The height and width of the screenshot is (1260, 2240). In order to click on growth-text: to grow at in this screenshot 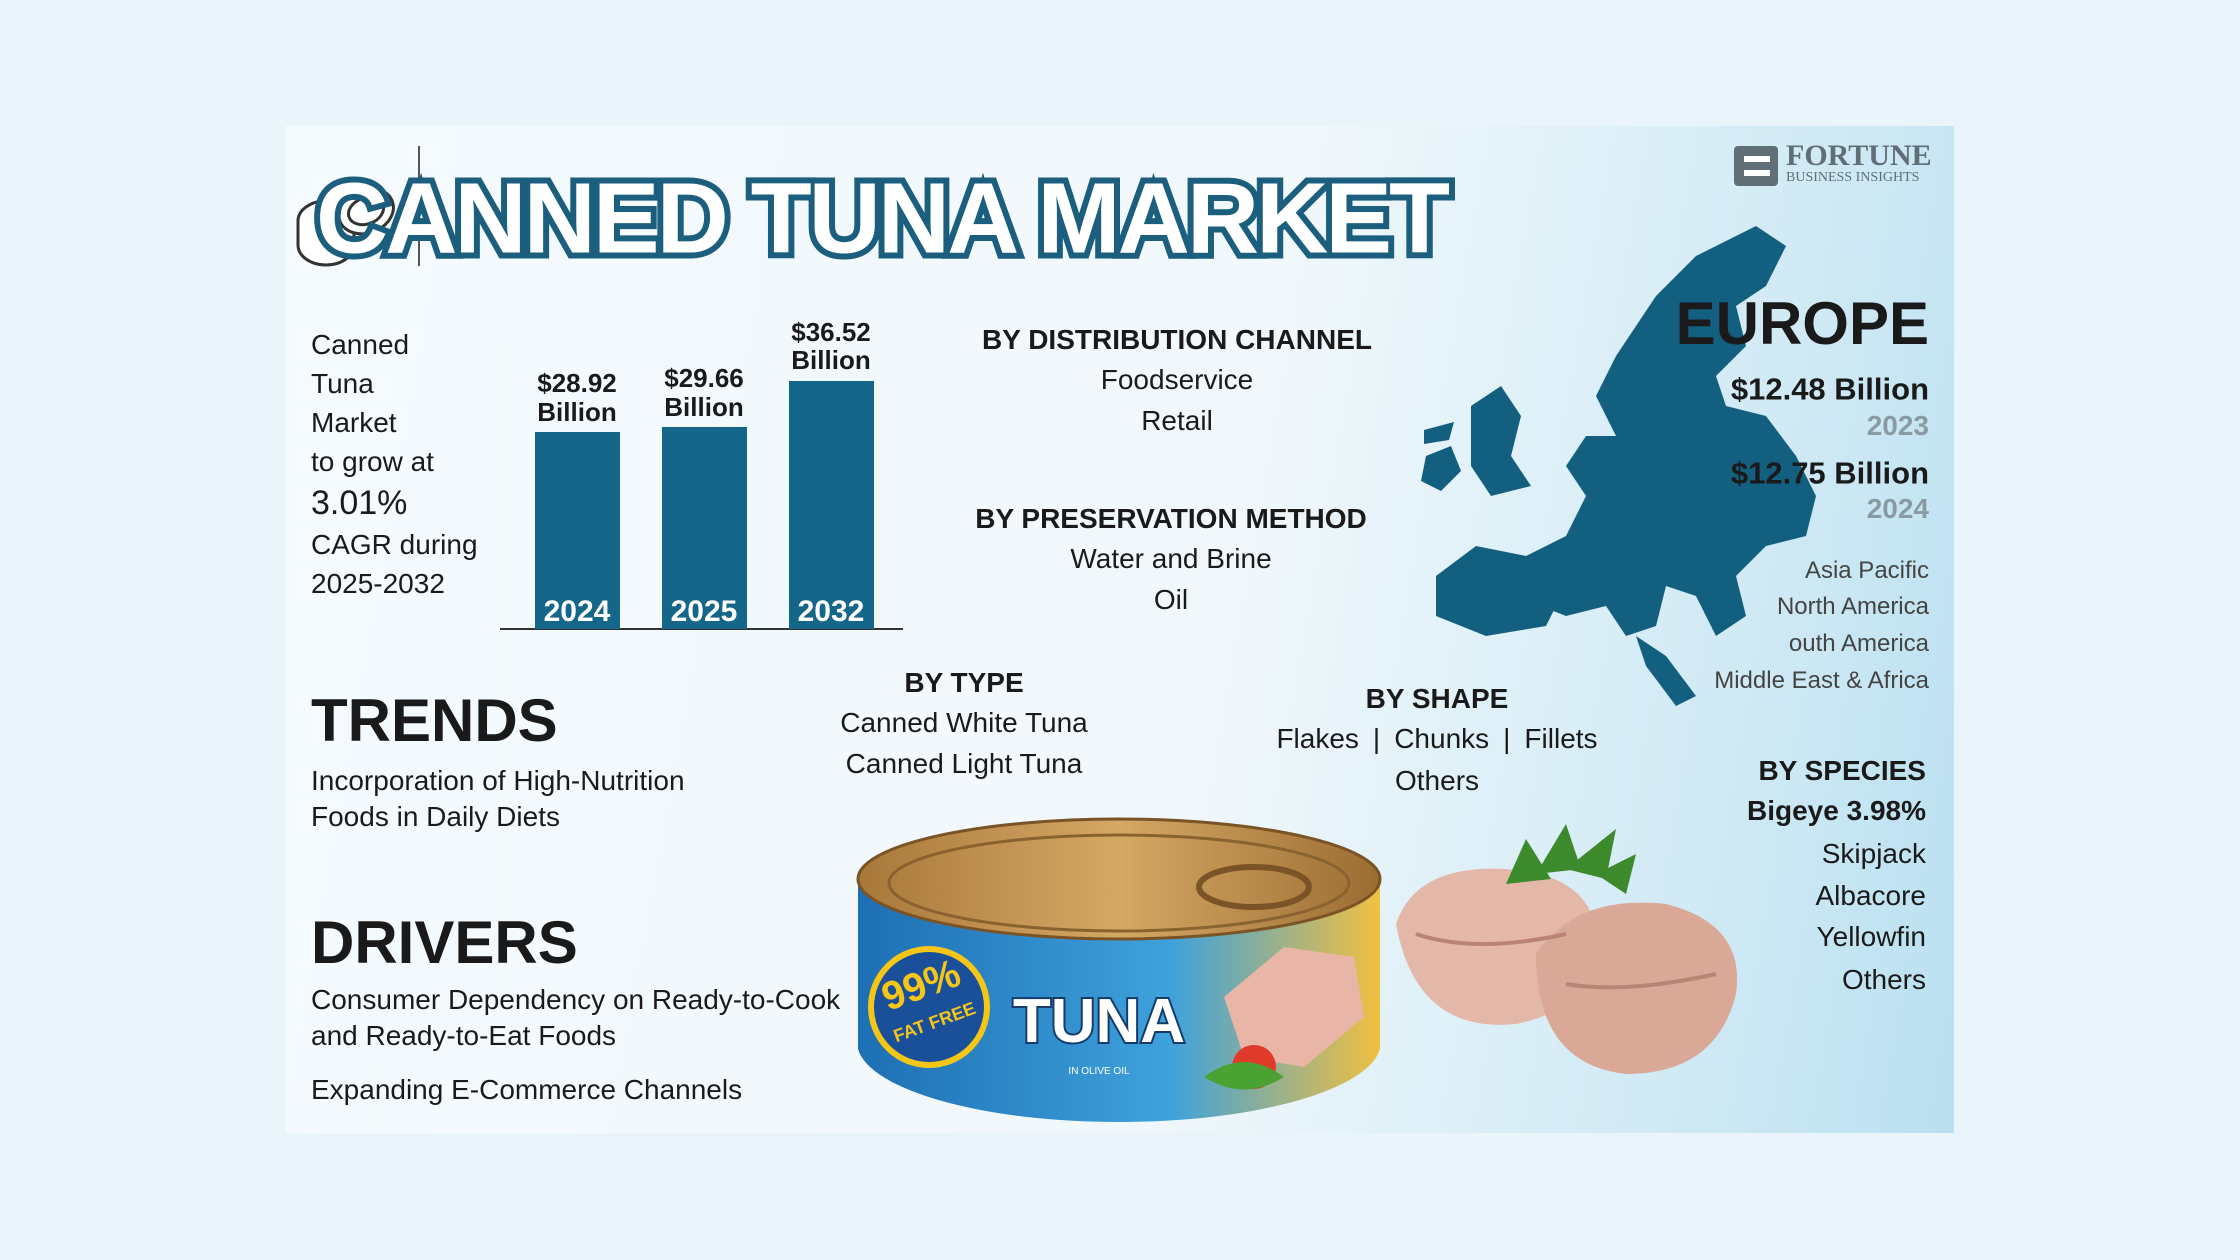, I will do `click(372, 461)`.